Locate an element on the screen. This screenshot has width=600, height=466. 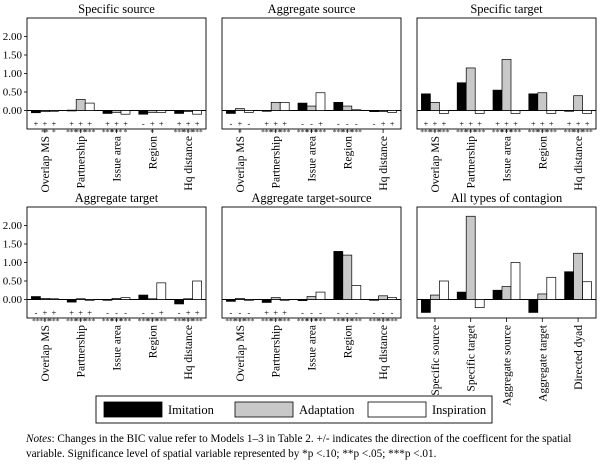
legend-swatch-adaptation is located at coordinates (264, 409).